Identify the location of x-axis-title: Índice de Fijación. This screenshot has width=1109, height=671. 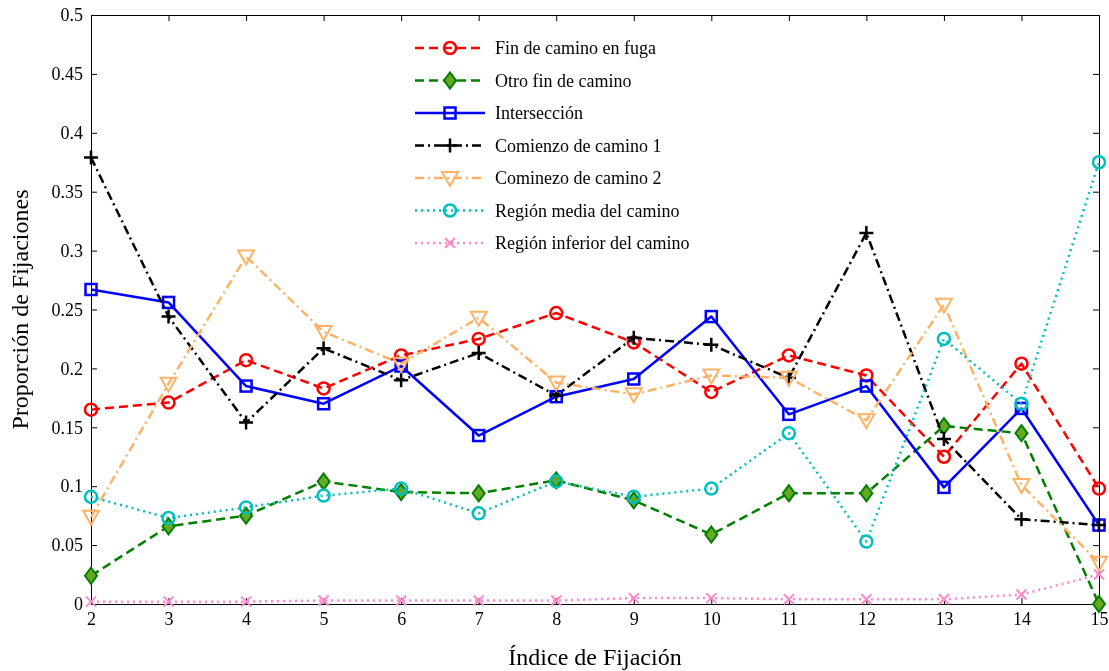
(595, 657).